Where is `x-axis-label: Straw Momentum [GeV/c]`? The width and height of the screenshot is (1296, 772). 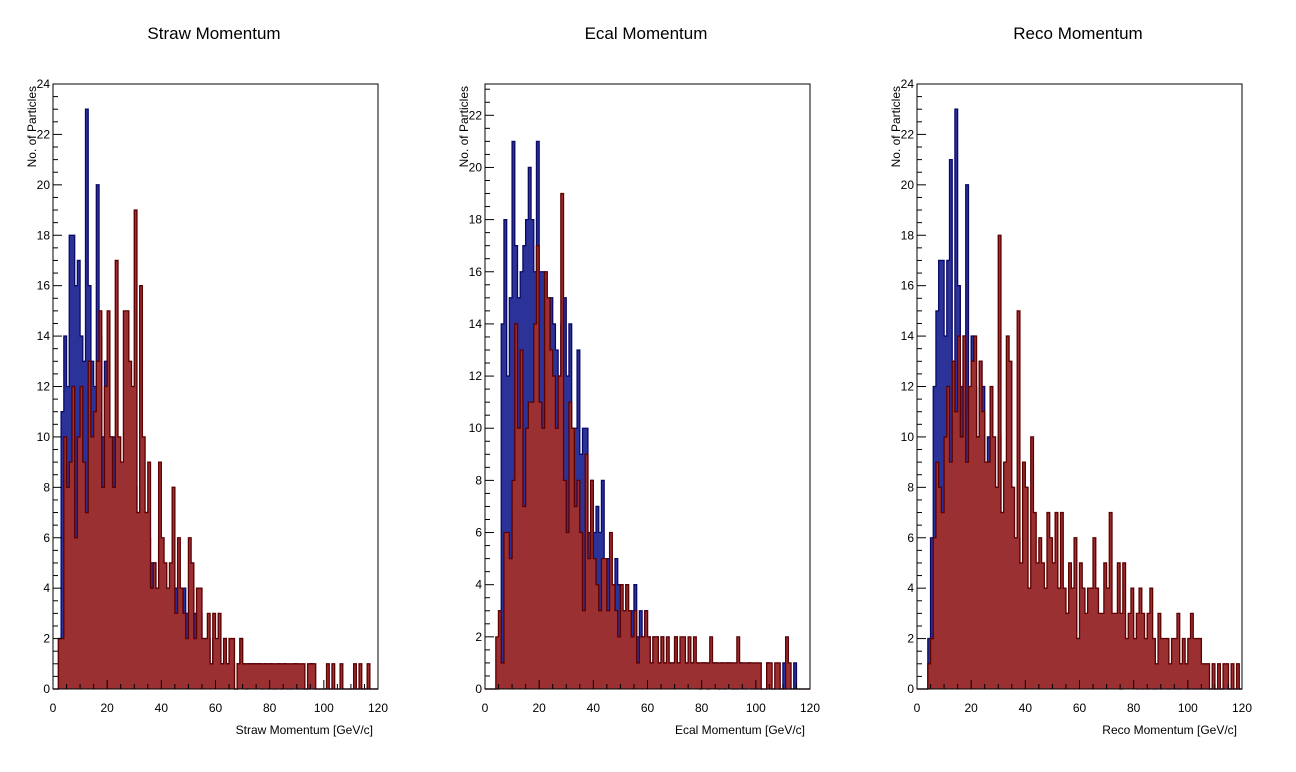 x-axis-label: Straw Momentum [GeV/c] is located at coordinates (304, 730).